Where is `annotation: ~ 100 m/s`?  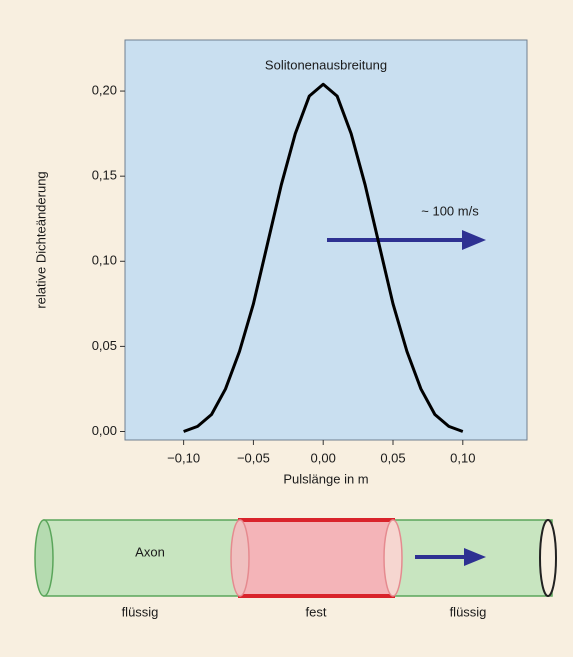 annotation: ~ 100 m/s is located at coordinates (450, 210).